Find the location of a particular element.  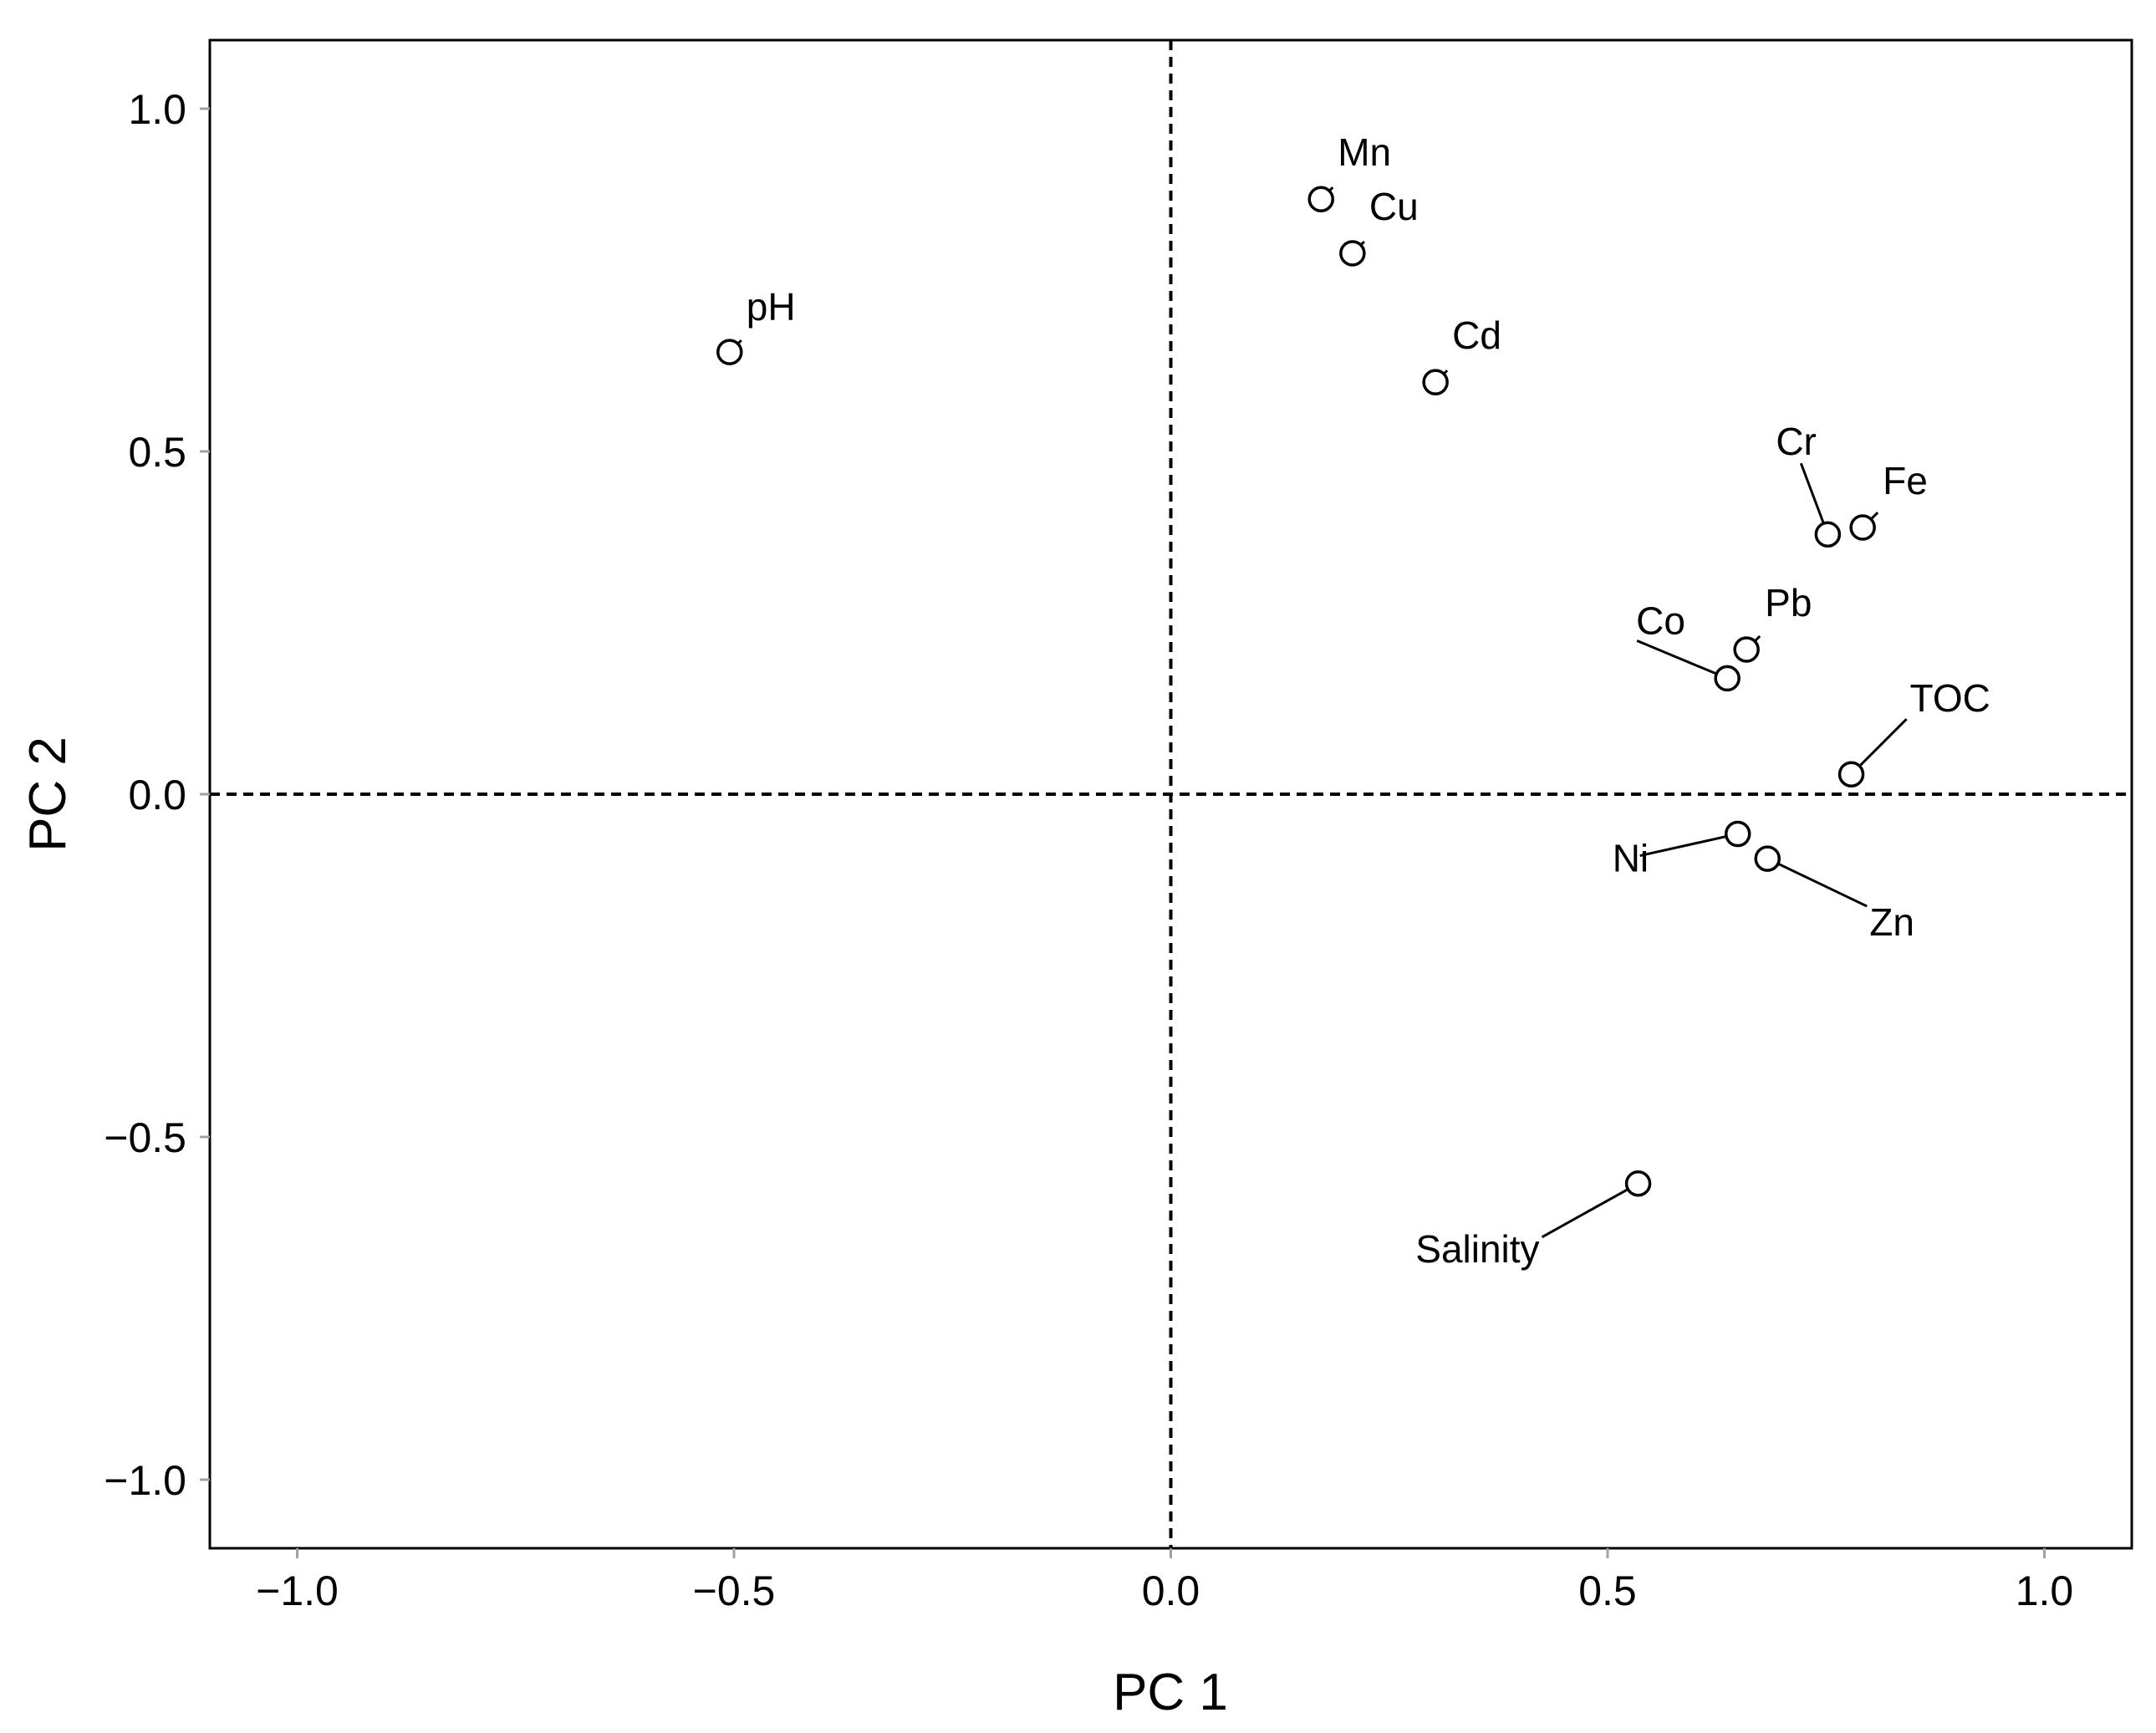

y-tick-label: −1.0 is located at coordinates (145, 1480).